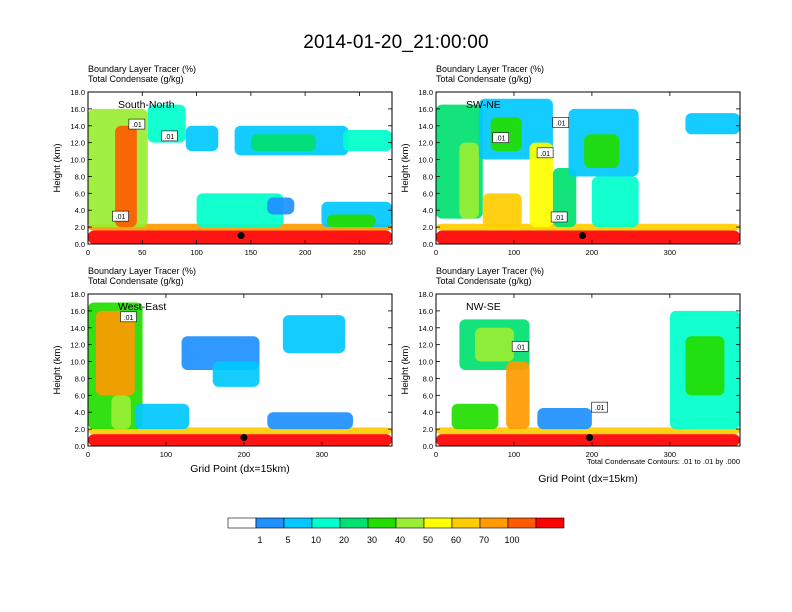  Describe the element at coordinates (146, 105) in the screenshot. I see `cross-section-label: South-North` at that location.